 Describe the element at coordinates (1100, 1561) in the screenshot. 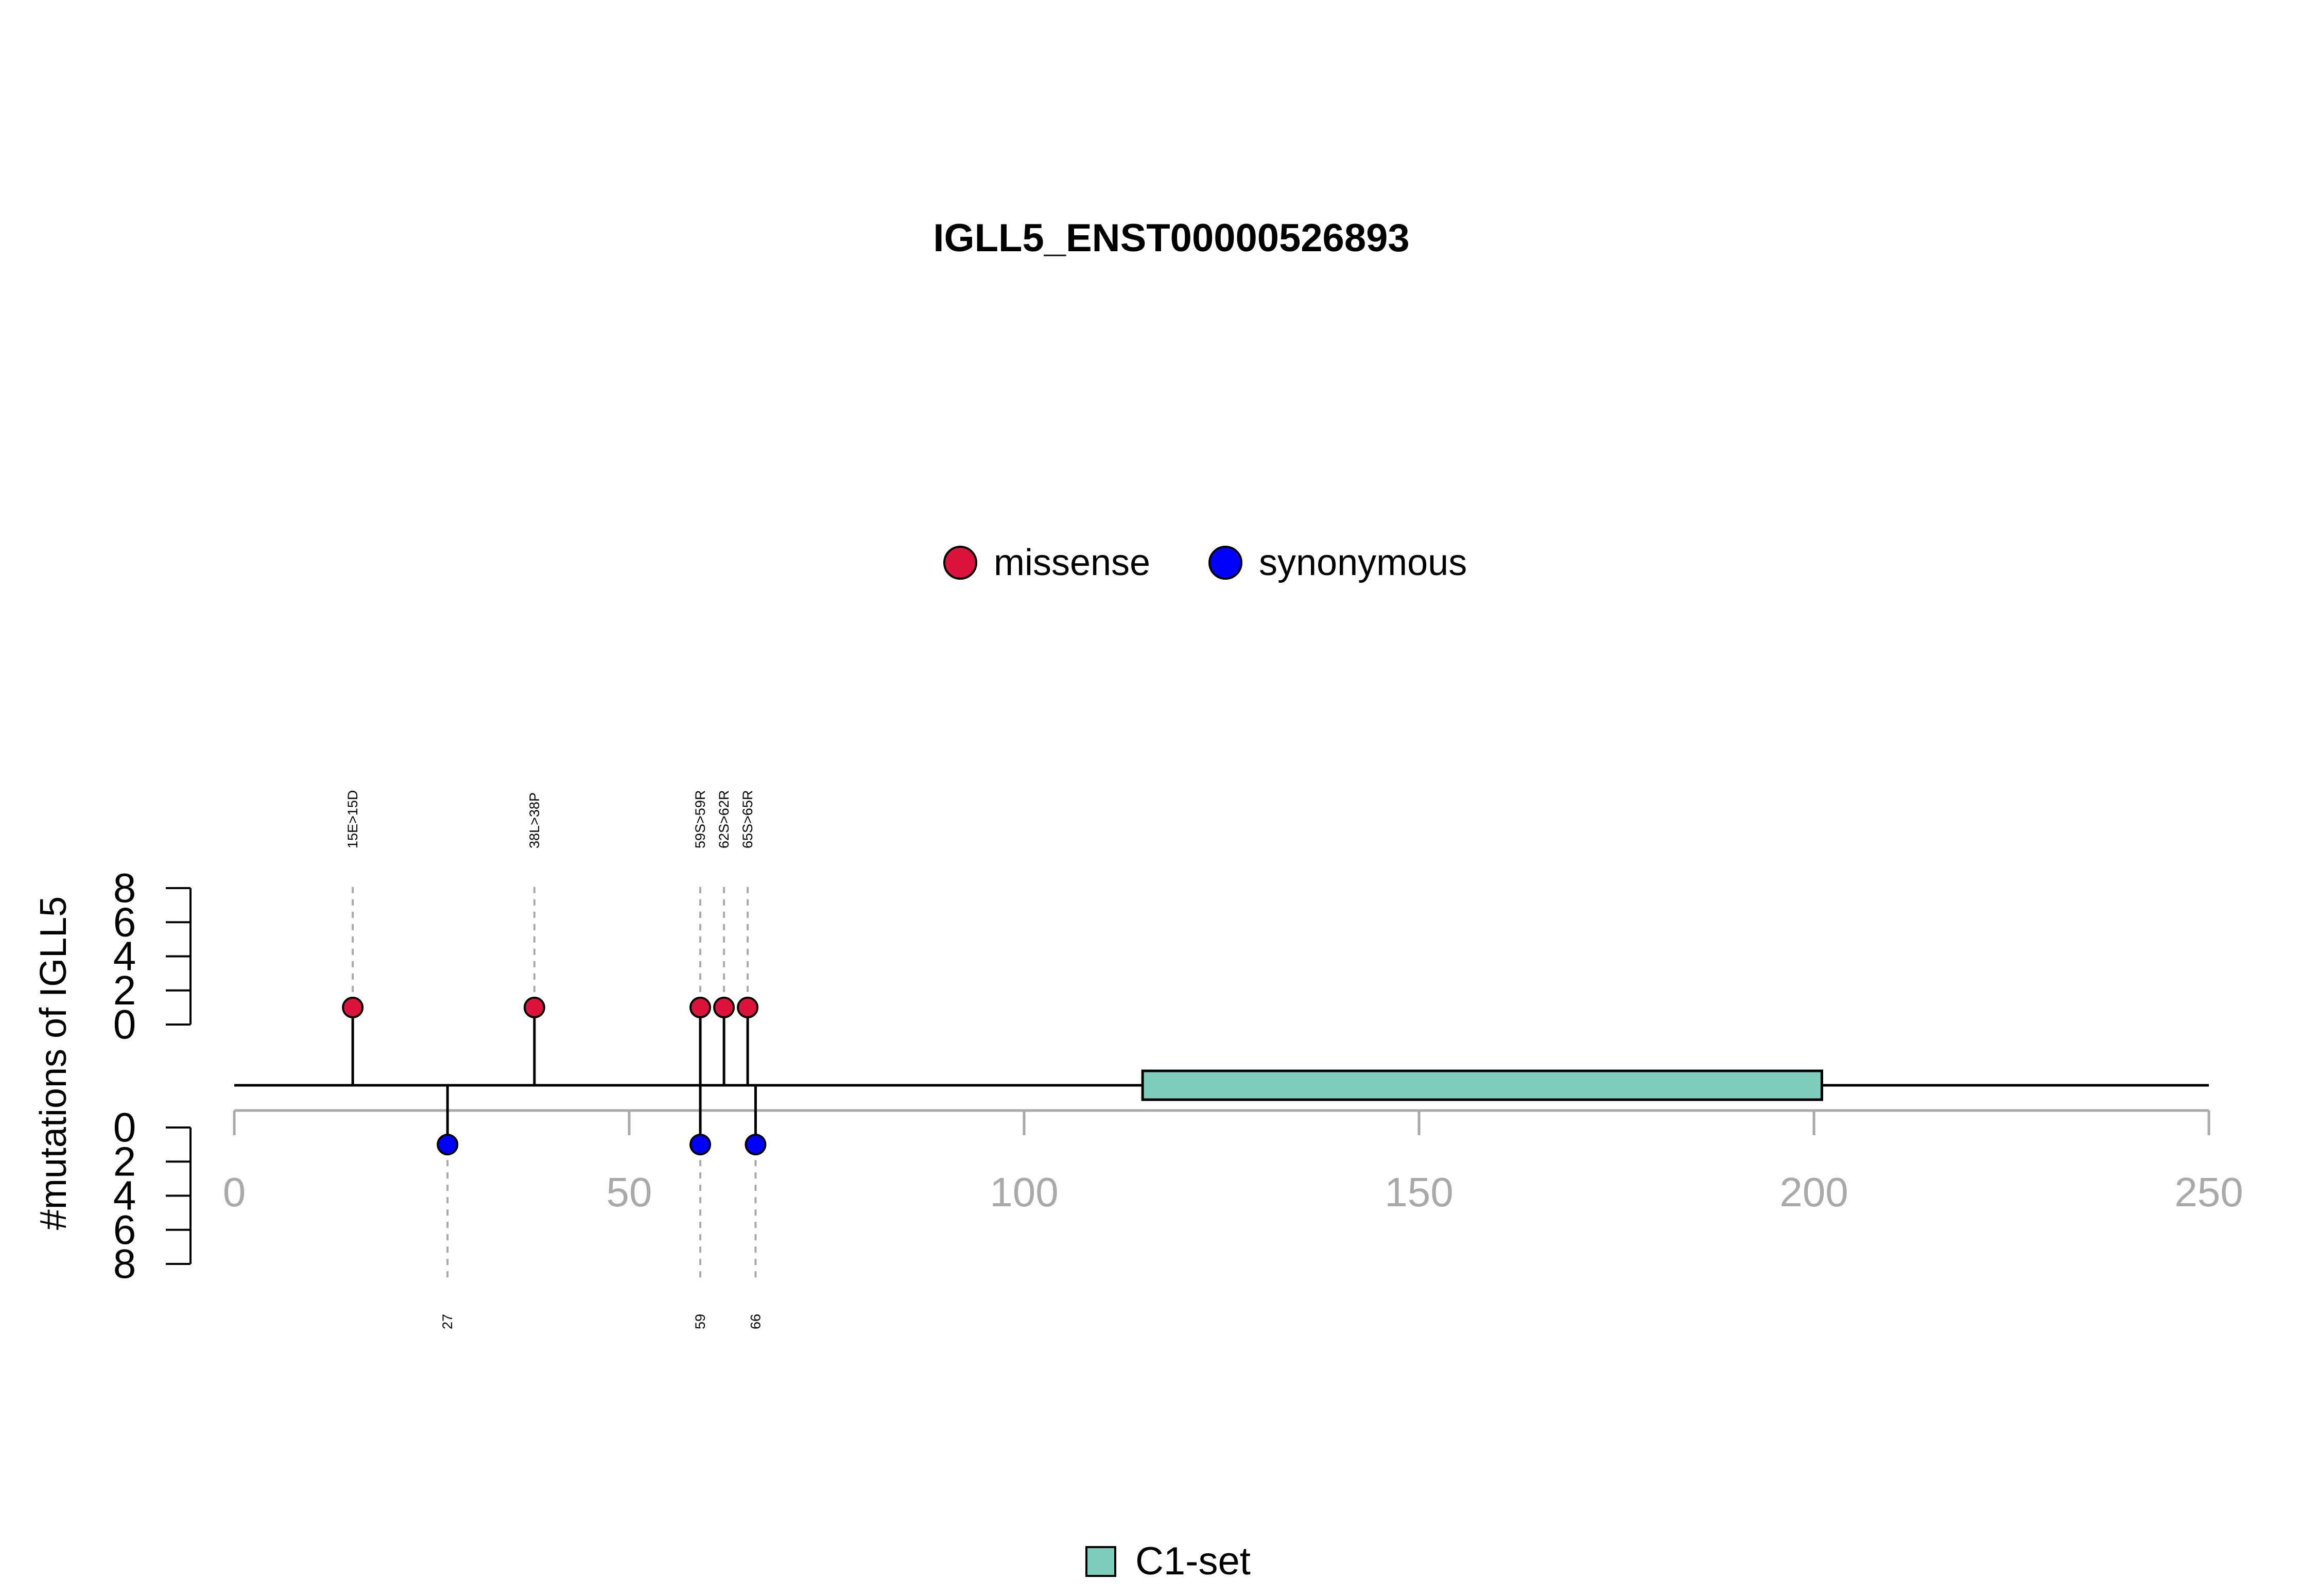

I see `domain-legend-swatch` at that location.